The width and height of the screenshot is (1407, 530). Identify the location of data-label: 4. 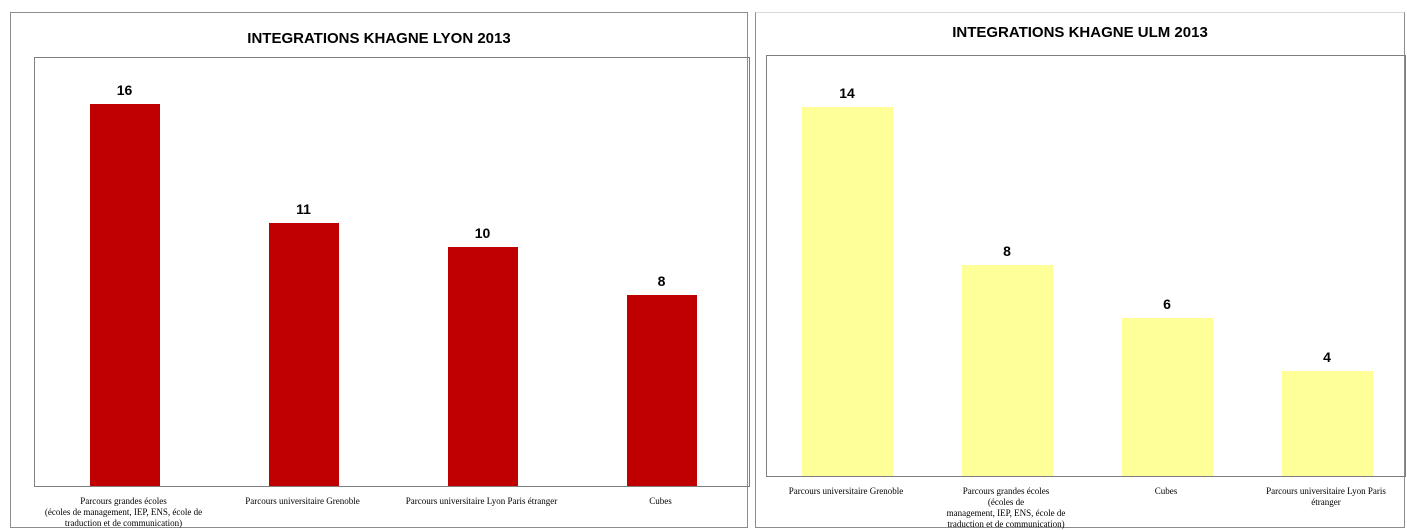
(1327, 356).